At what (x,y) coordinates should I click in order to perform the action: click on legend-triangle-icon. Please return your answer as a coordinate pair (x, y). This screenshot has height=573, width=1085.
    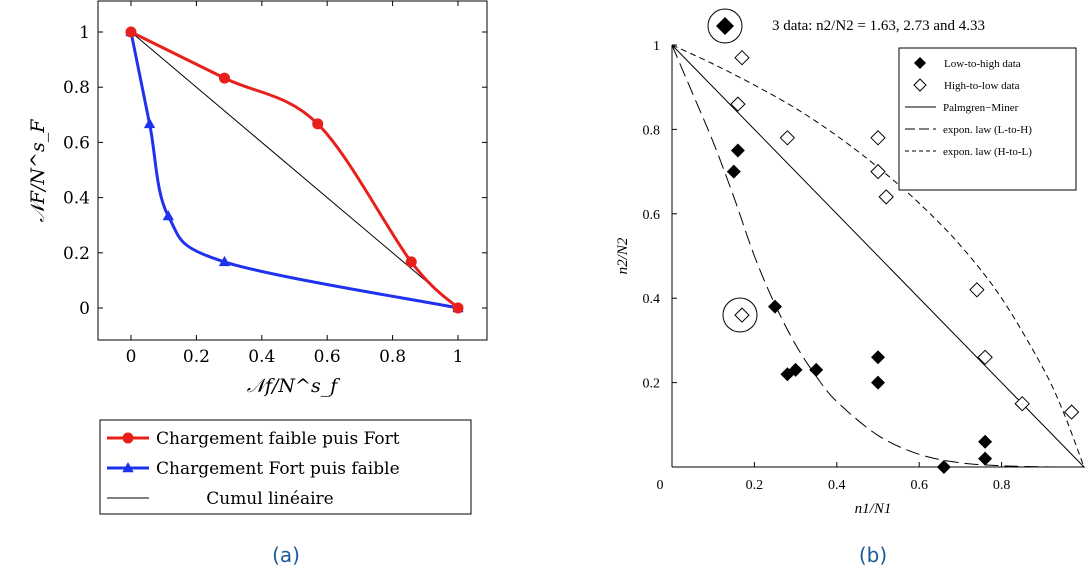
    Looking at the image, I should click on (128, 467).